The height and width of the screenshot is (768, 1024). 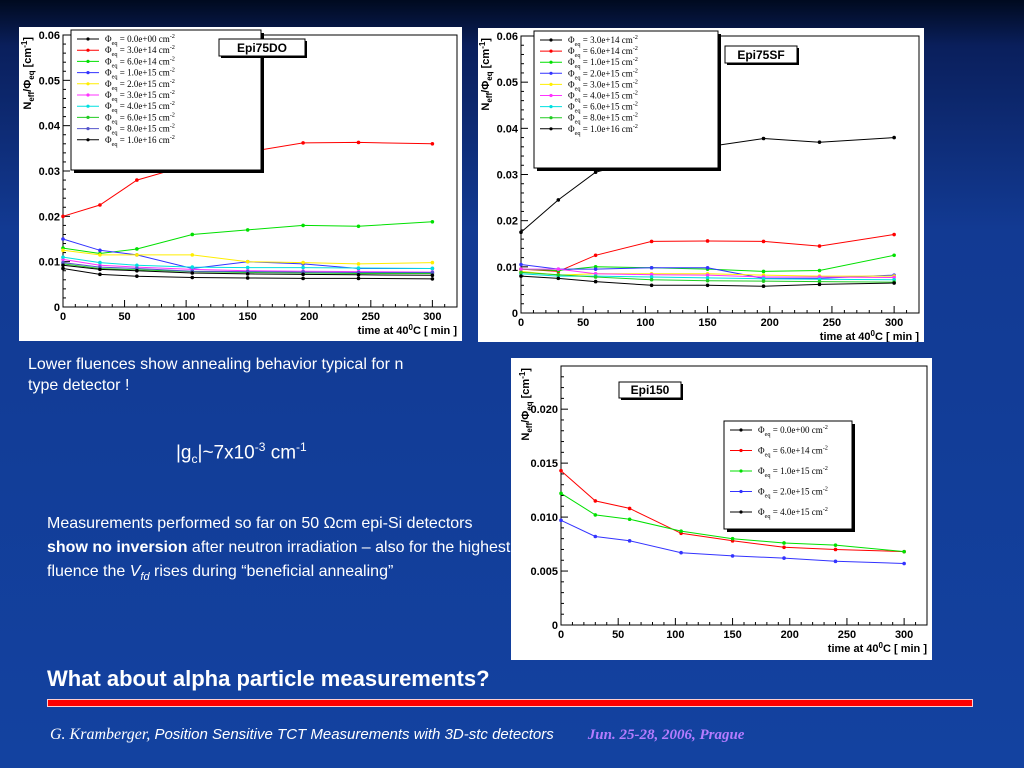 I want to click on x-axis-label: time at 400C [ min ], so click(x=870, y=335).